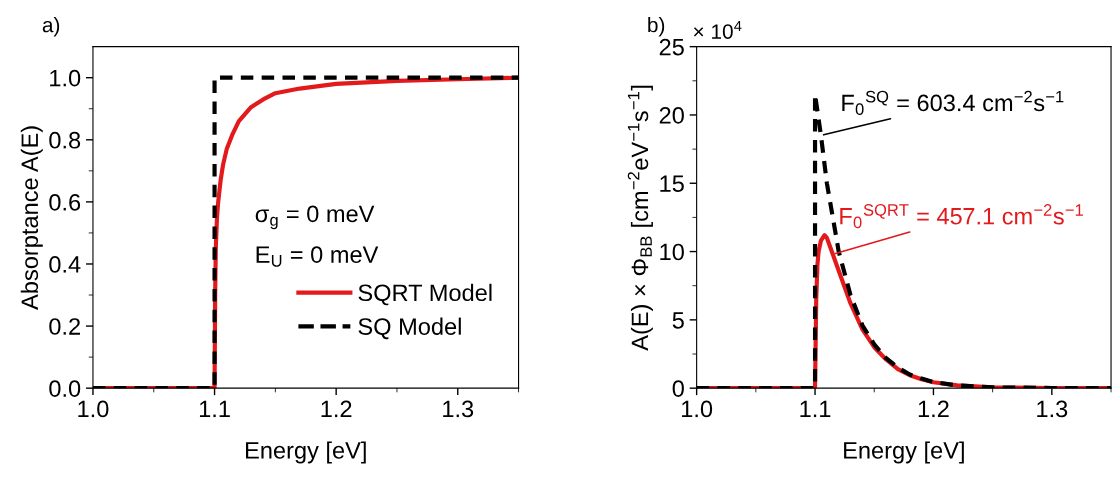  What do you see at coordinates (640, 218) in the screenshot?
I see `text: A(E) × Φ$_{BB}$ [cm$^{−2}$eV$^{−1}$s$^{−1}$]` at bounding box center [640, 218].